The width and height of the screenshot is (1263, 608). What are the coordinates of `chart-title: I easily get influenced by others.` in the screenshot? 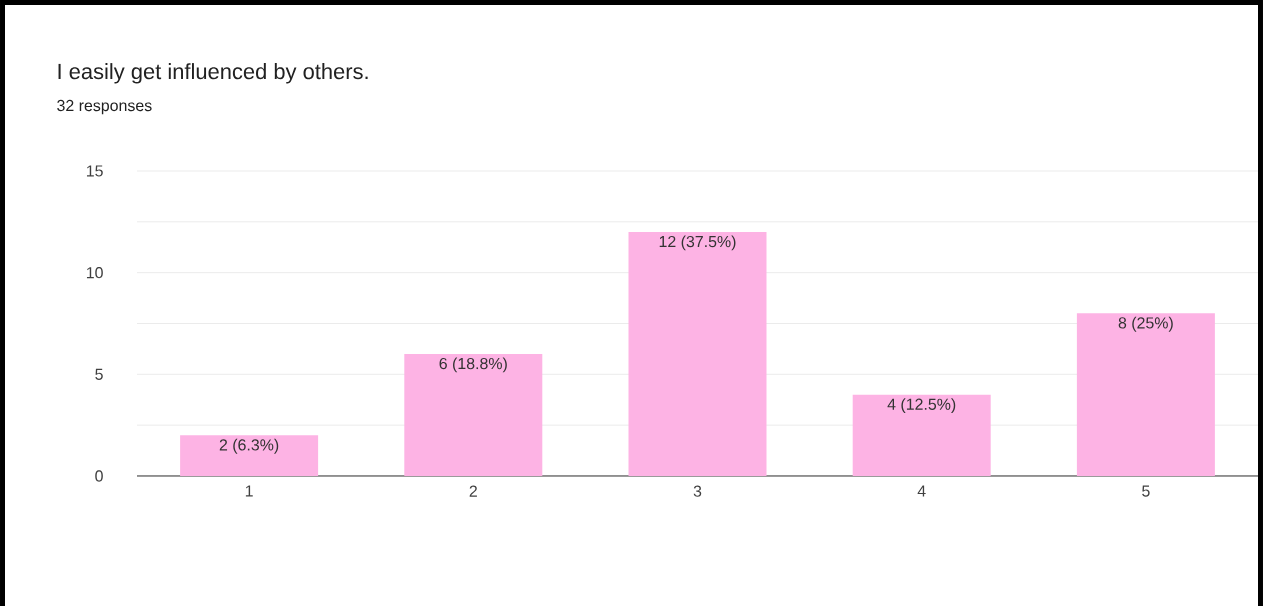 It's located at (213, 73).